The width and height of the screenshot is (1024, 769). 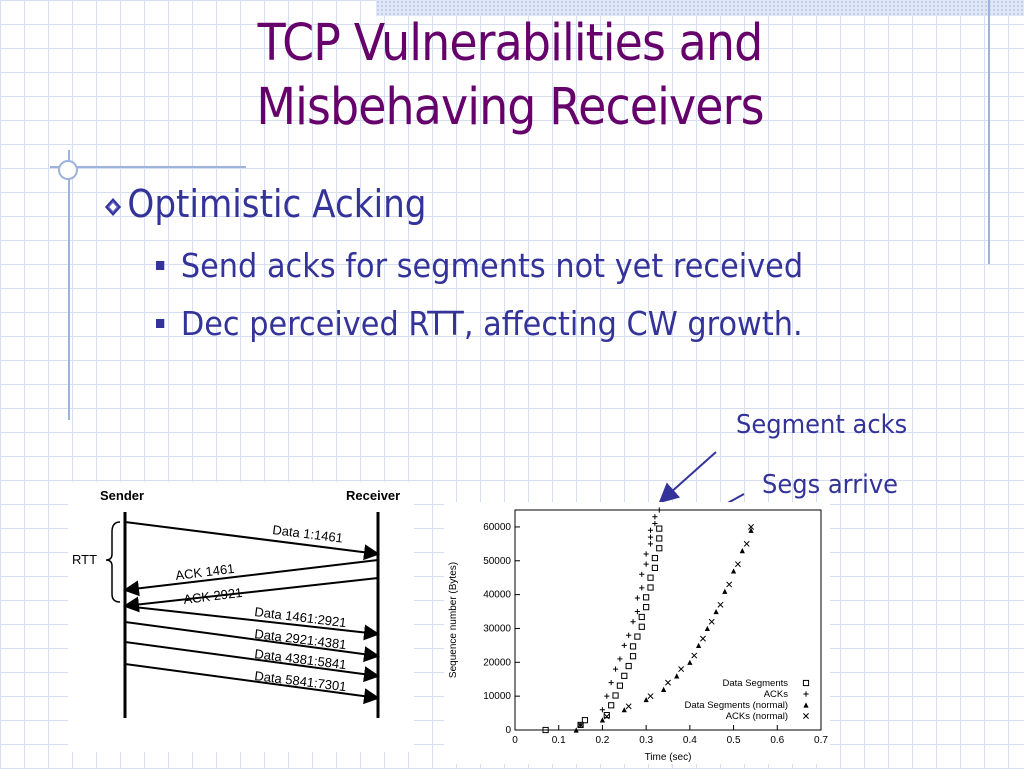 I want to click on x-tick-label: 0.1, so click(x=559, y=740).